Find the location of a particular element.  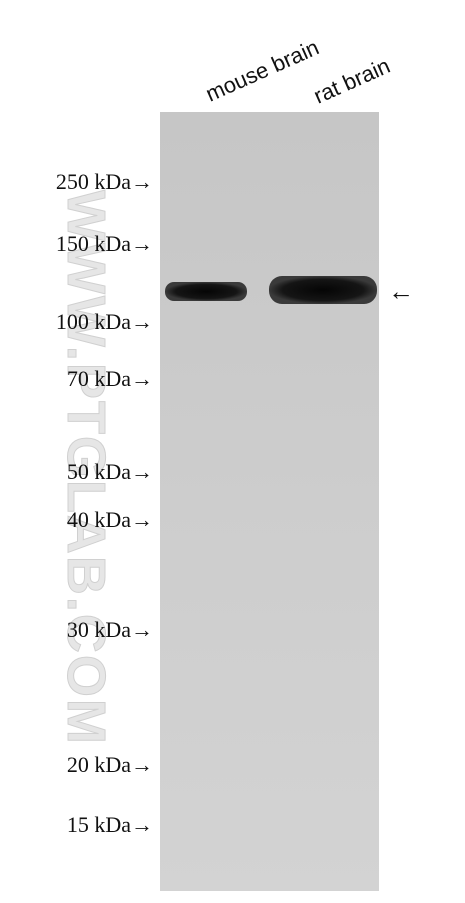

marker-label: 40 kDa→ is located at coordinates (110, 519).